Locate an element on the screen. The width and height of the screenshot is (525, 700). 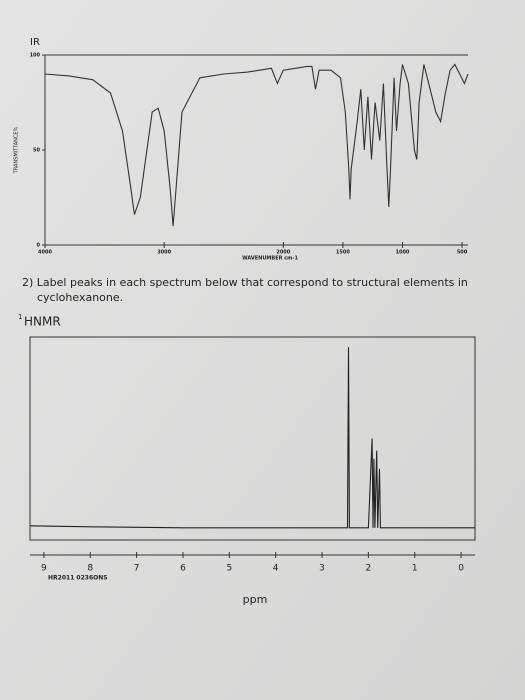
y-tick-label: 100 is located at coordinates (35, 56).